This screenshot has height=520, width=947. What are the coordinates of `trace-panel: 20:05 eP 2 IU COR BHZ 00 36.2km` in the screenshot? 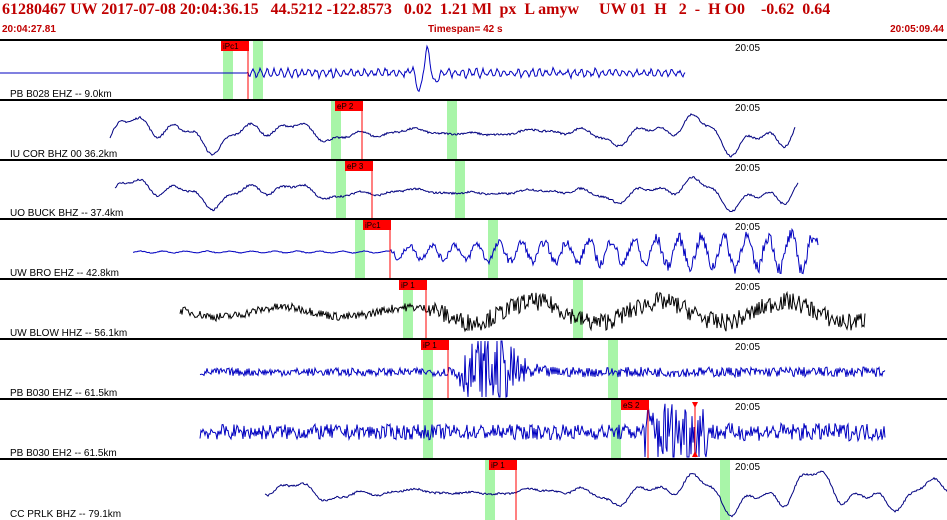 It's located at (473, 129).